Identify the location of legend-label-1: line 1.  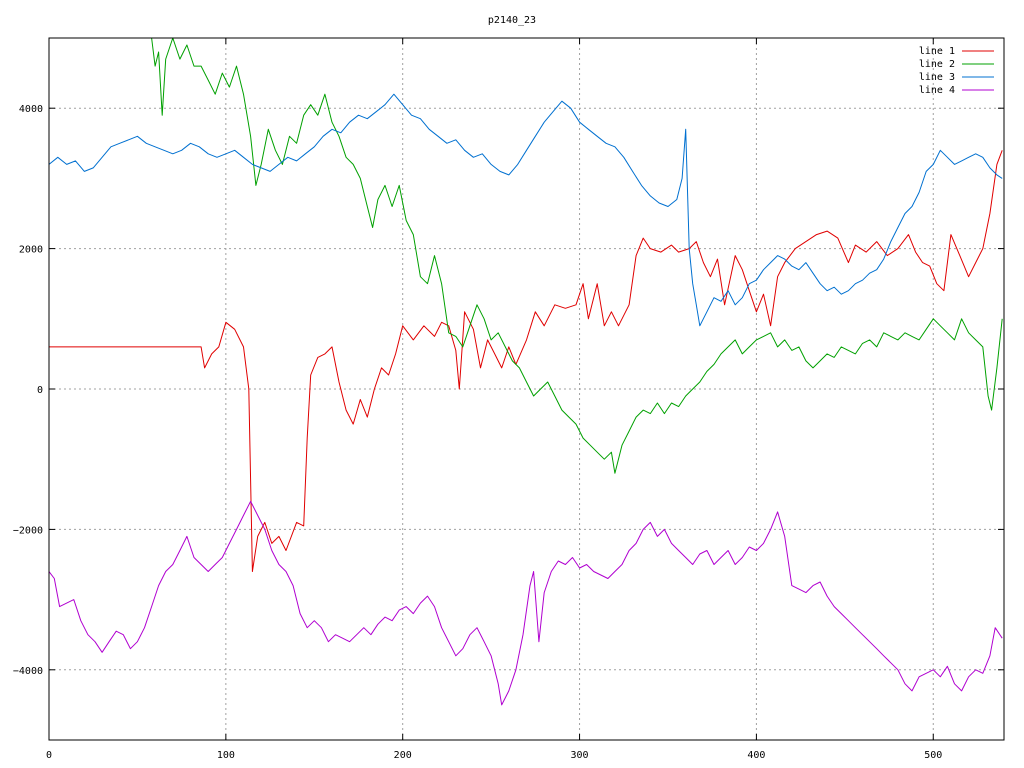
(937, 51).